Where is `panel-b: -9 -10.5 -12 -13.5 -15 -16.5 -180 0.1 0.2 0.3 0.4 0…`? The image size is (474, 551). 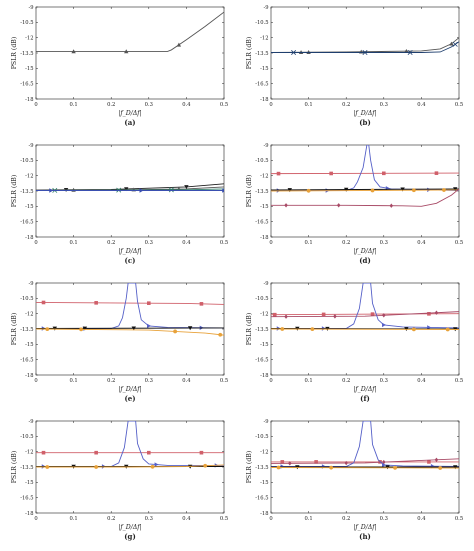
panel-b: -9 -10.5 -12 -13.5 -15 -16.5 -180 0.1 0.2 0.3 0.4 0… is located at coordinates (354, 66).